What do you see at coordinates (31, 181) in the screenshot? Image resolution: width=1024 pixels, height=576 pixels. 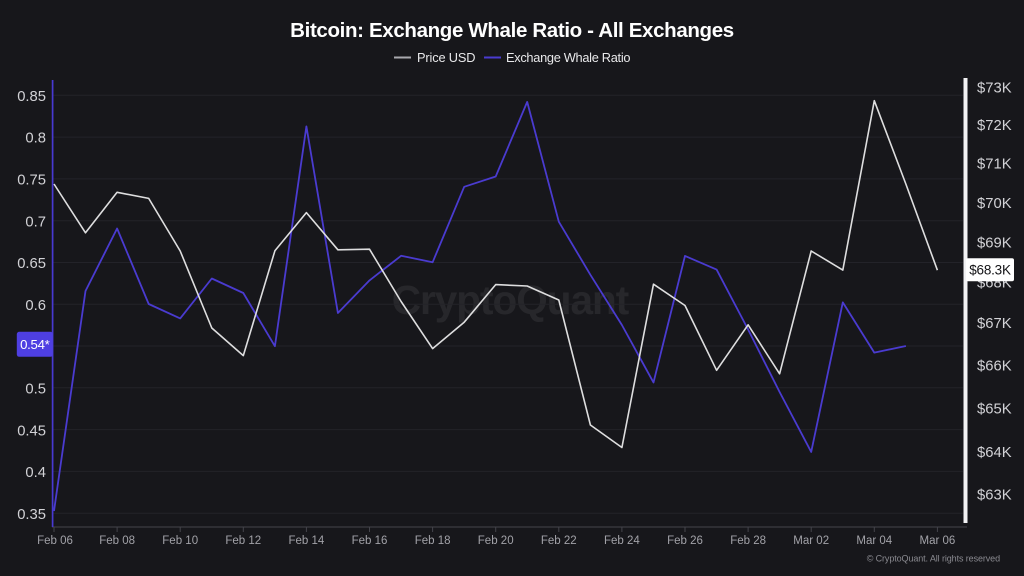 I see `svg-text: 0.75` at bounding box center [31, 181].